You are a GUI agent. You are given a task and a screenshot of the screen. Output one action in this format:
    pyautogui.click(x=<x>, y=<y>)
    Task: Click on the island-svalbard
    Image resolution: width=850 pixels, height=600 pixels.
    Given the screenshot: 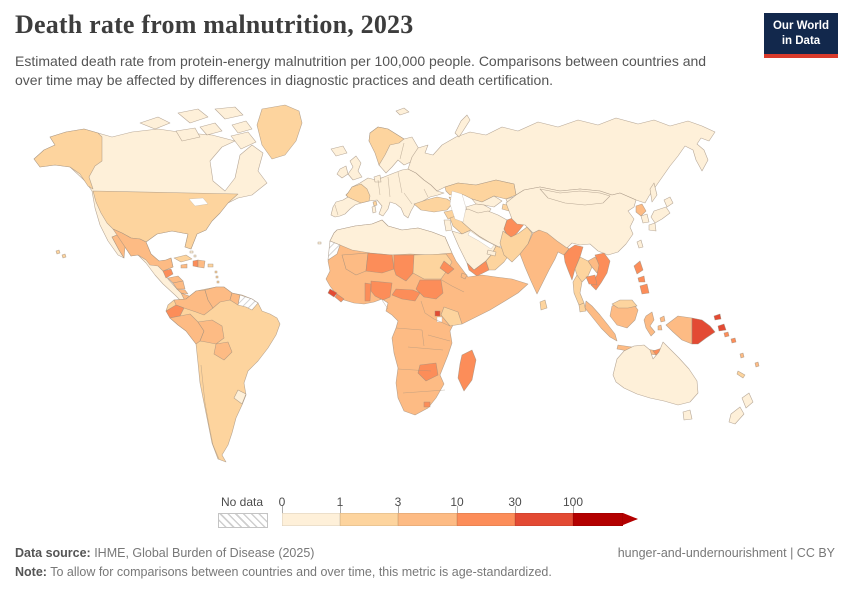 What is the action you would take?
    pyautogui.click(x=402, y=111)
    